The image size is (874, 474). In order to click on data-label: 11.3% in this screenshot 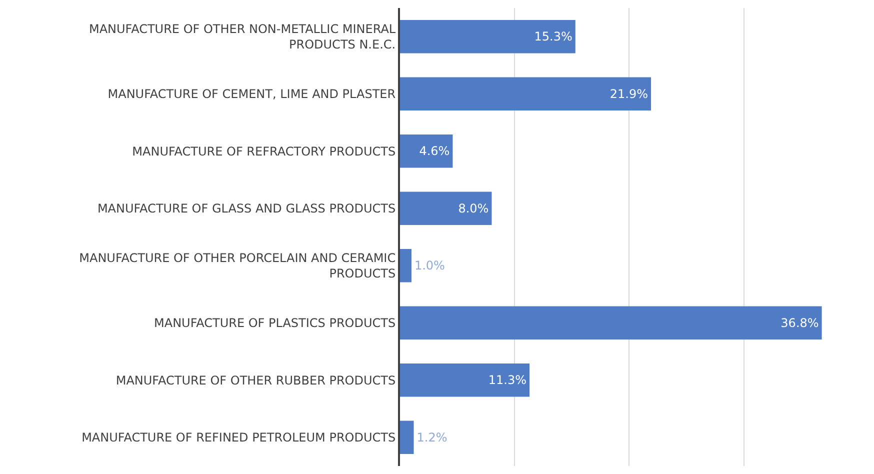, I will do `click(507, 380)`.